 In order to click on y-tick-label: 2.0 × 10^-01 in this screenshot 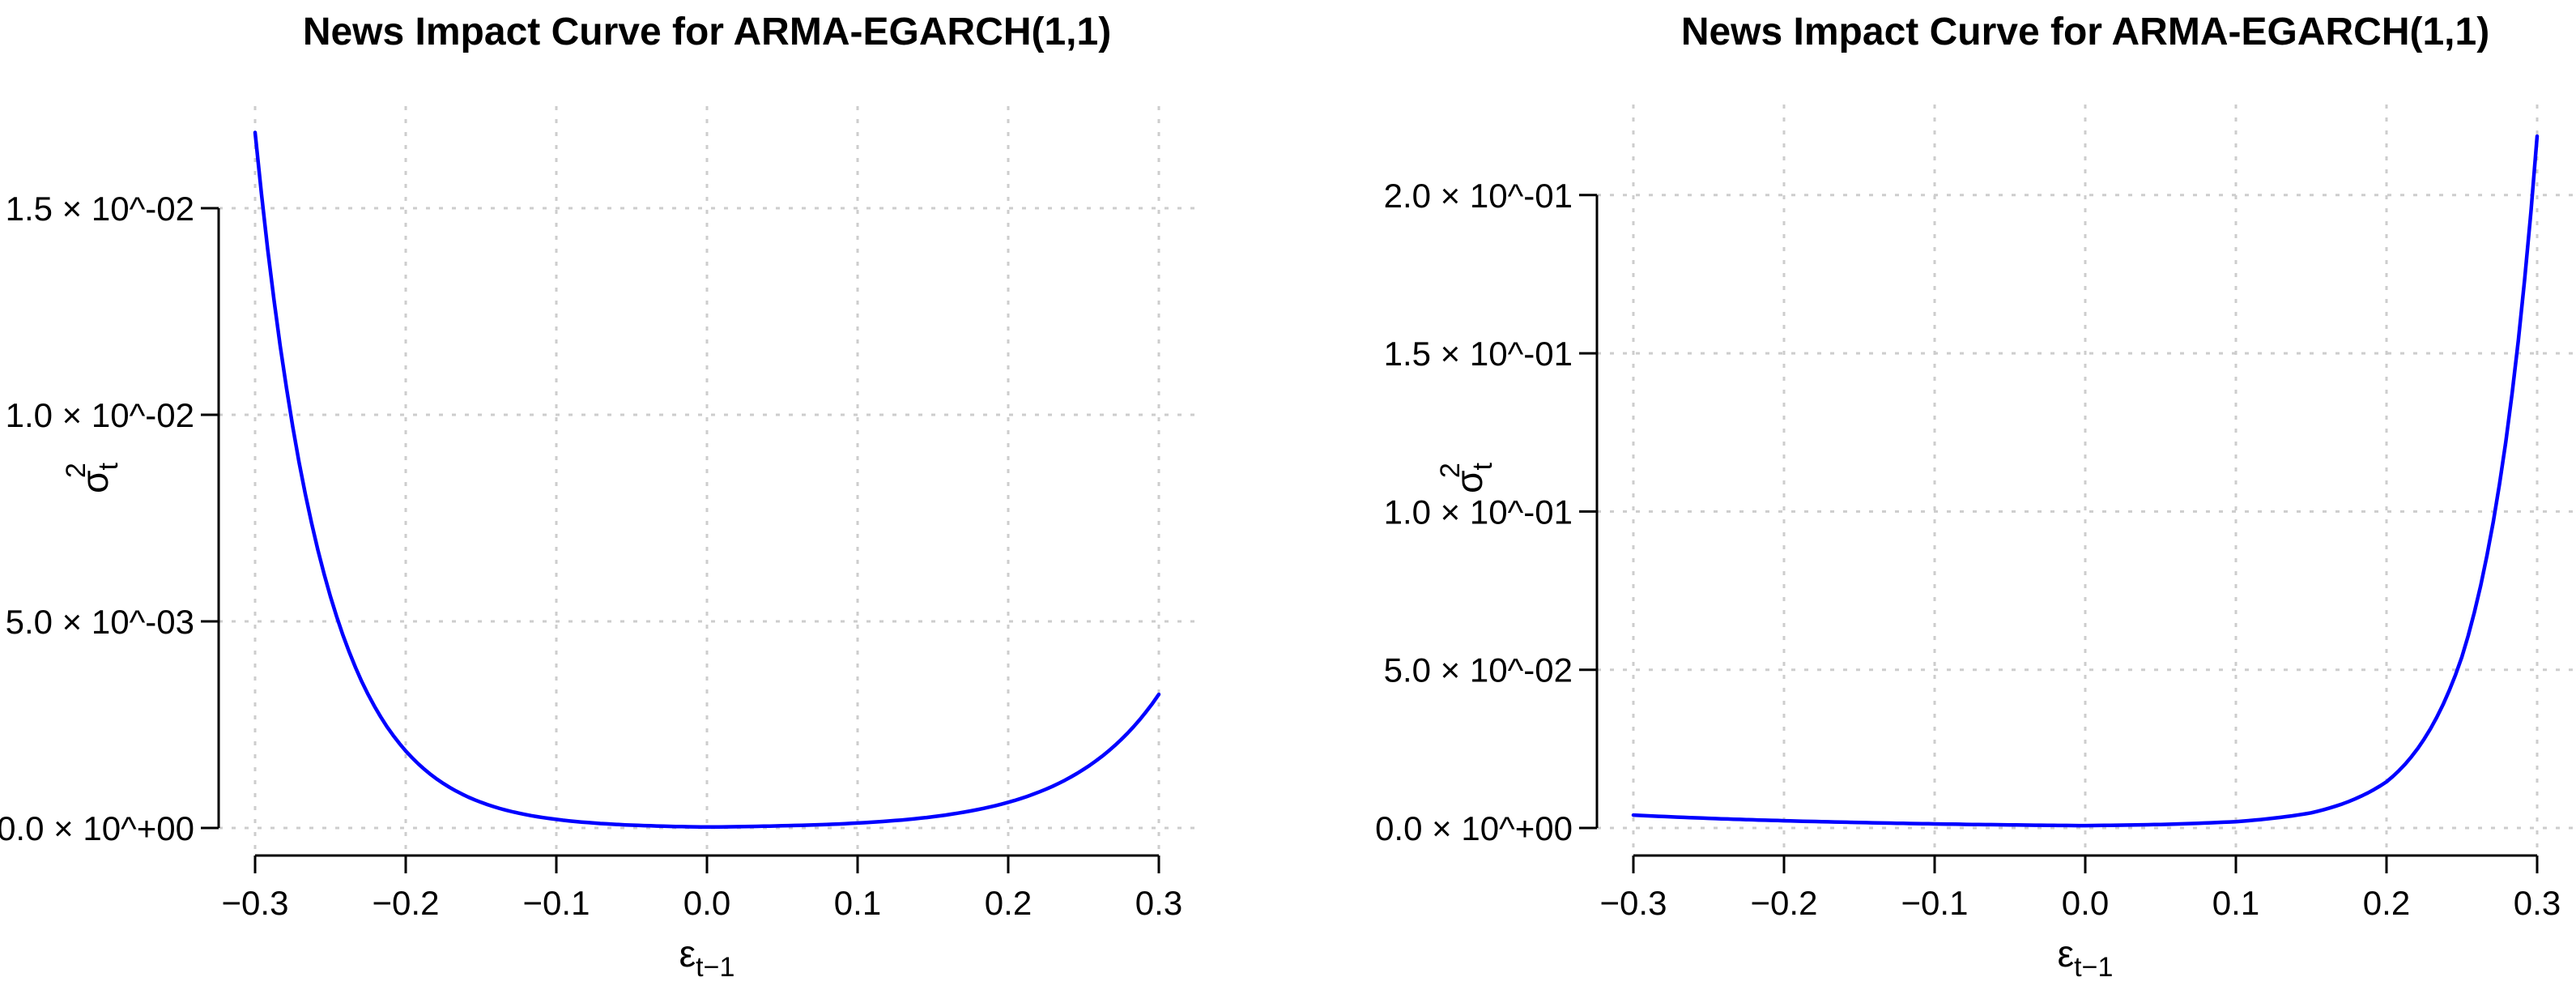, I will do `click(1478, 196)`.